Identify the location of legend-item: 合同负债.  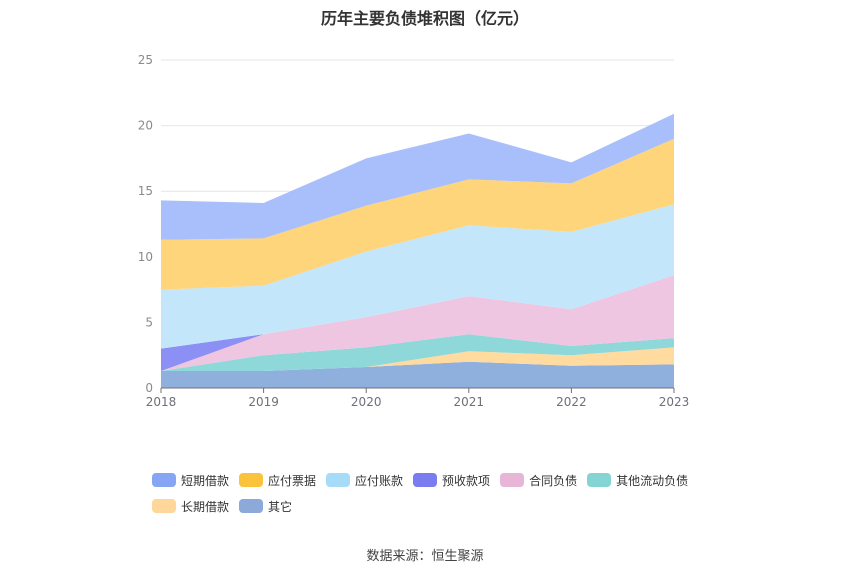
(538, 480).